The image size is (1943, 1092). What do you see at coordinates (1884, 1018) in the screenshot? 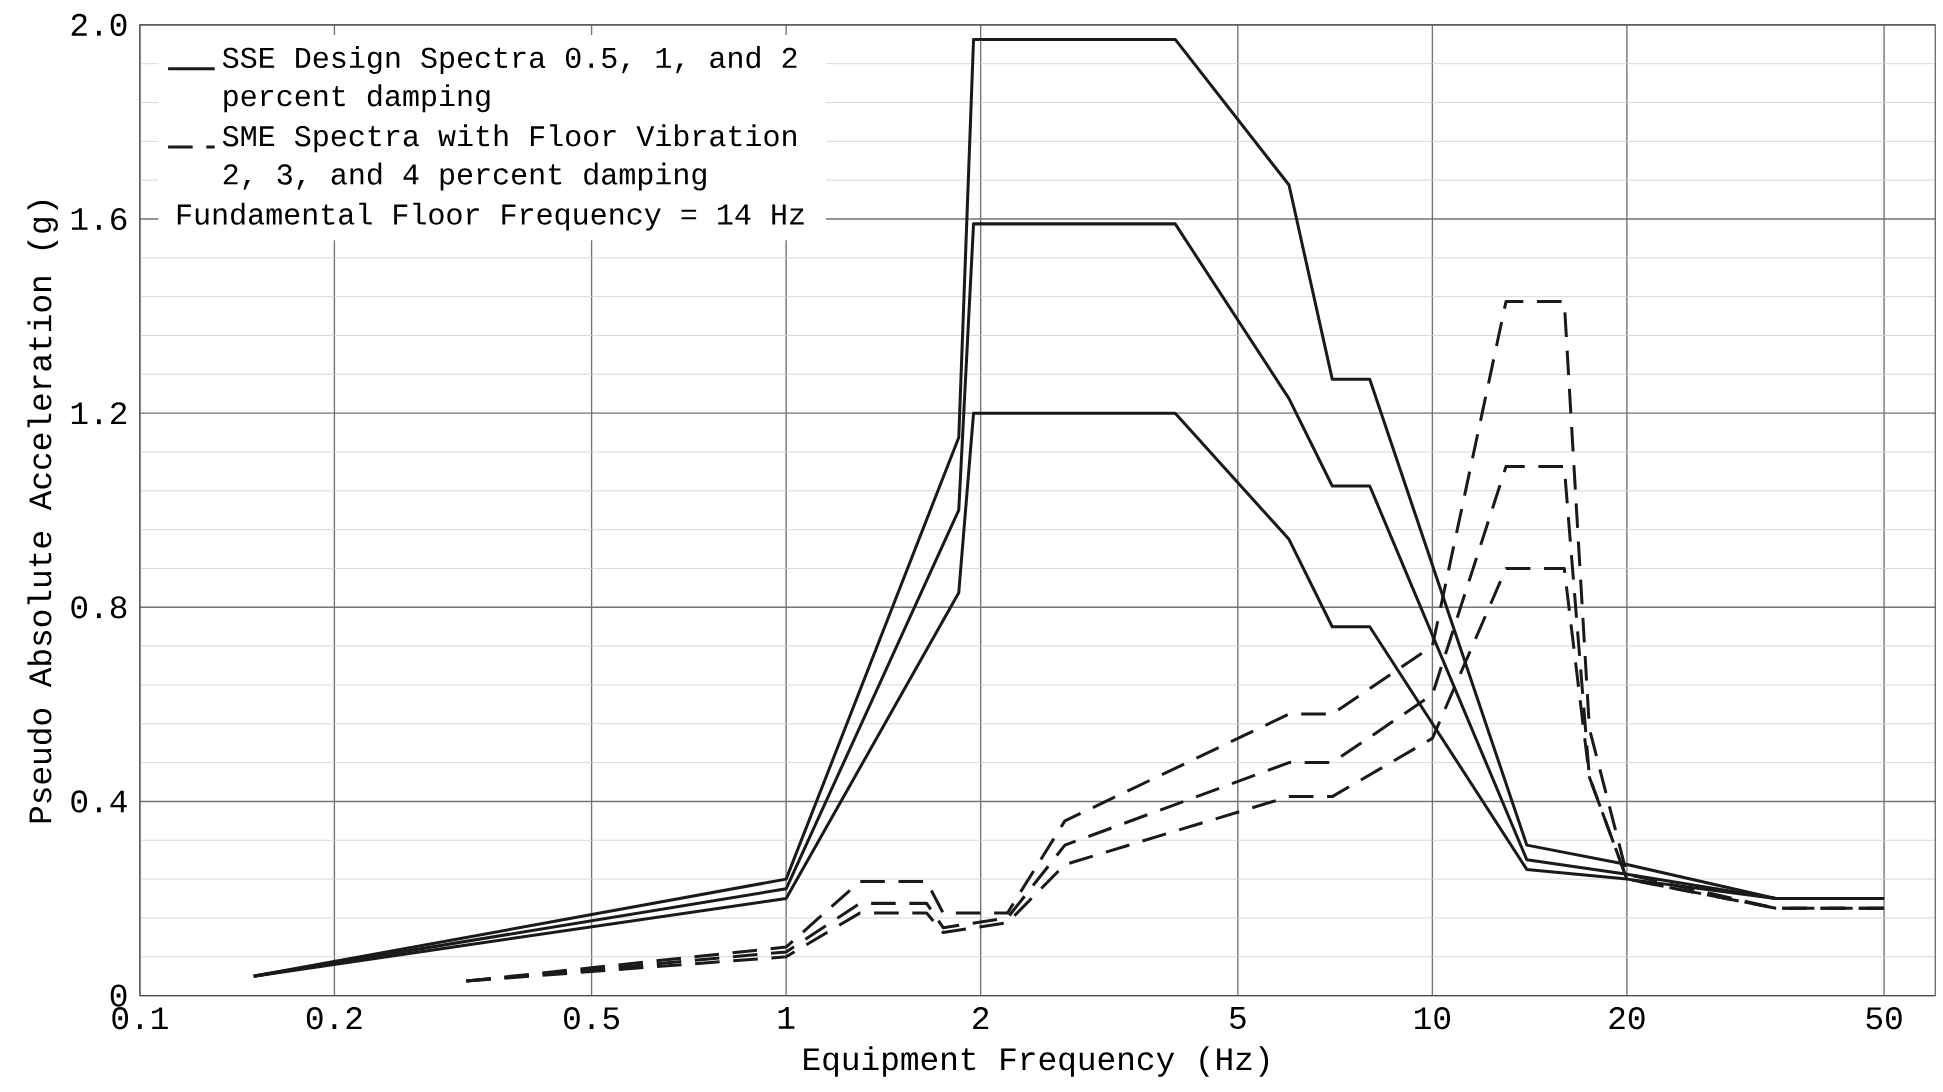
I see `x-tick-label: 50` at bounding box center [1884, 1018].